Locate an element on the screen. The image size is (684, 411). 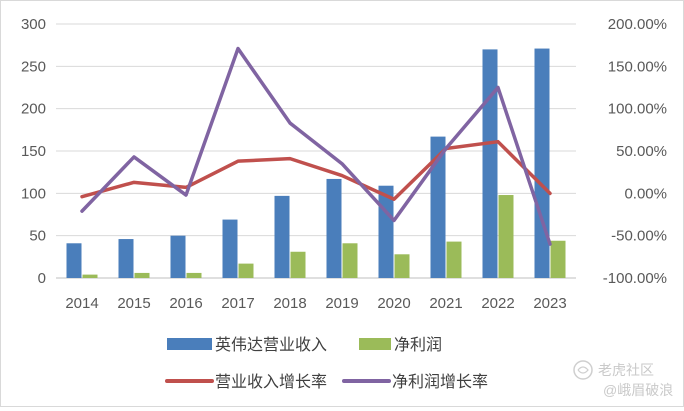
x-tick-label: 2019 is located at coordinates (341, 303).